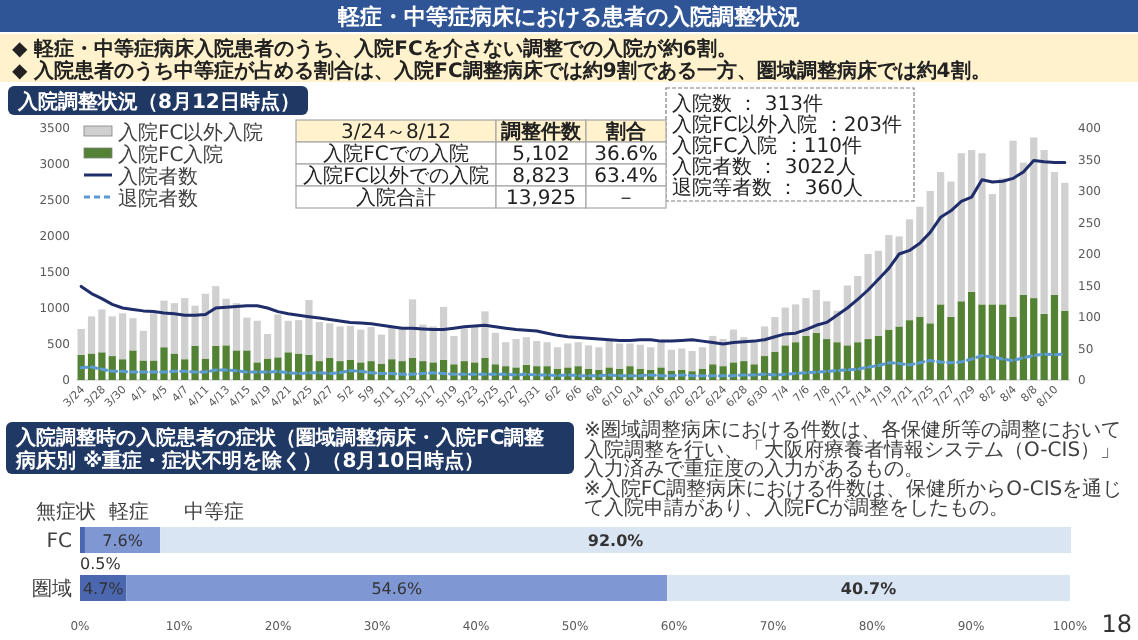  Describe the element at coordinates (568, 17) in the screenshot. I see `text: 軽症・中等症病床における患者の入院調整状況` at that location.